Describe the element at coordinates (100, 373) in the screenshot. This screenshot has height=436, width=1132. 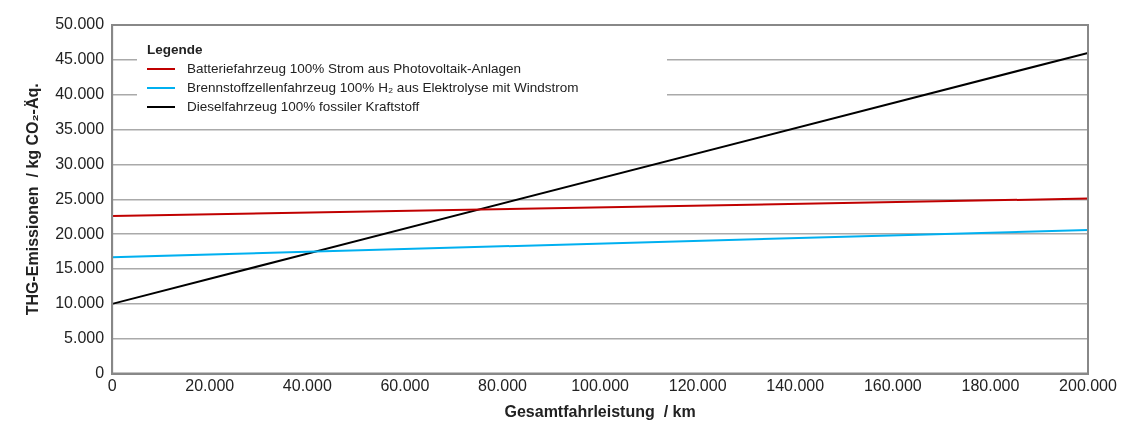
I see `y-tick-label: 0` at that location.